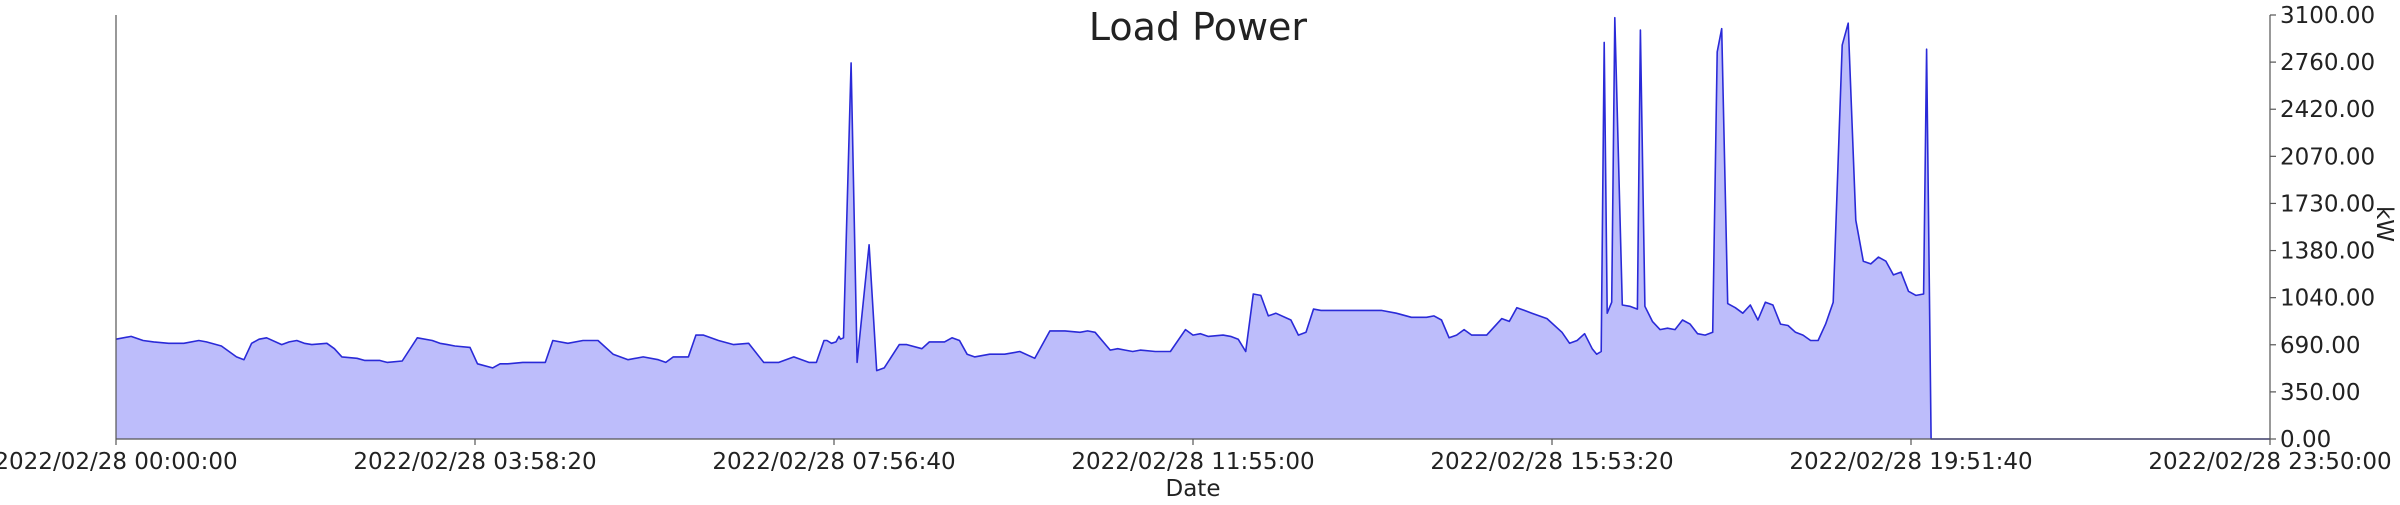  What do you see at coordinates (1192, 462) in the screenshot?
I see `x-tick-label: 2022/02/28 11:55:00` at bounding box center [1192, 462].